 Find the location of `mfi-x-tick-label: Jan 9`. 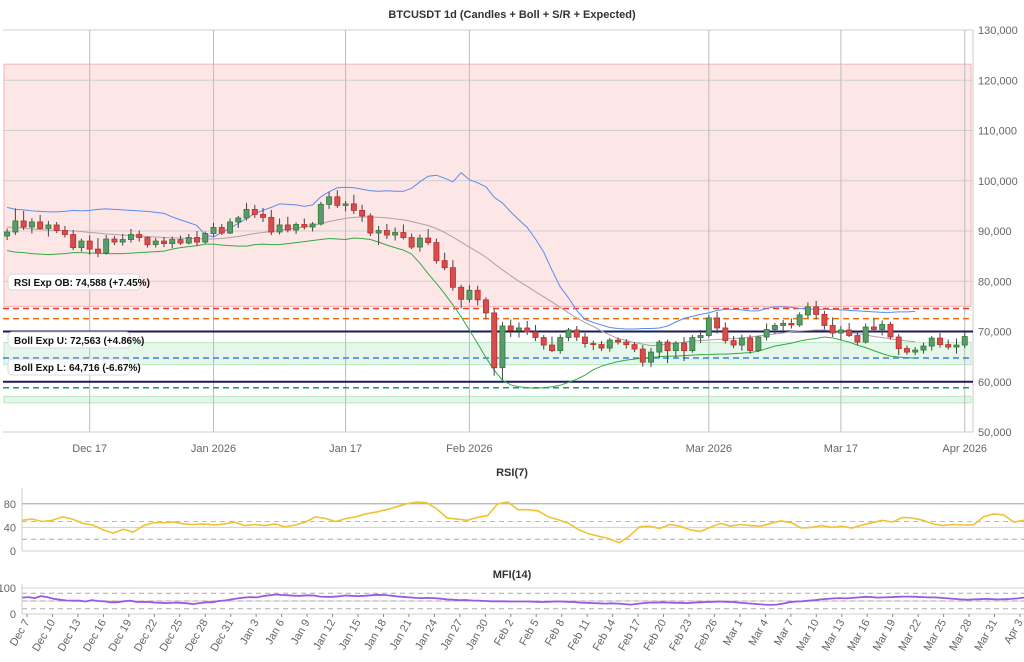

mfi-x-tick-label: Jan 9 is located at coordinates (301, 632).